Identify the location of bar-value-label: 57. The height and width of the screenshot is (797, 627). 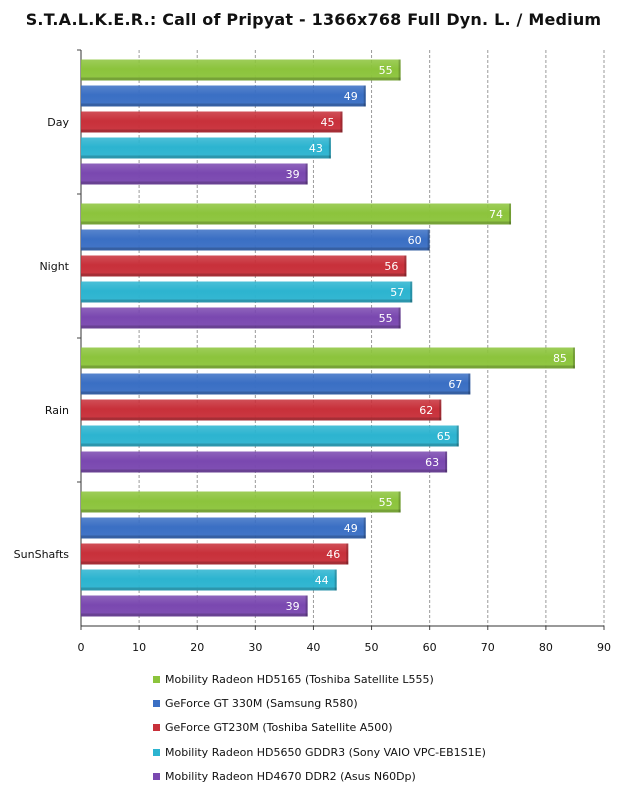
(397, 292).